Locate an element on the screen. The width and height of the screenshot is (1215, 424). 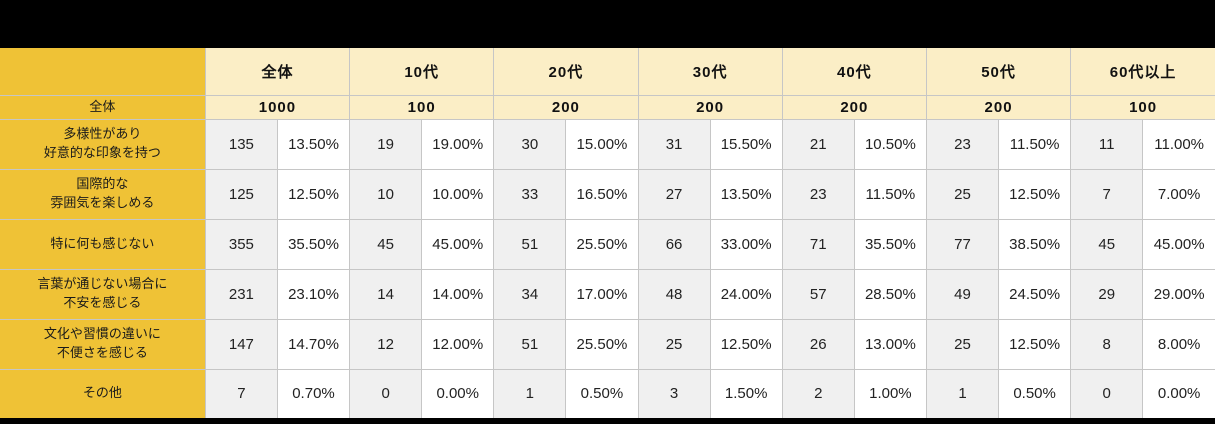
percent-cell: 15.00% is located at coordinates (602, 144).